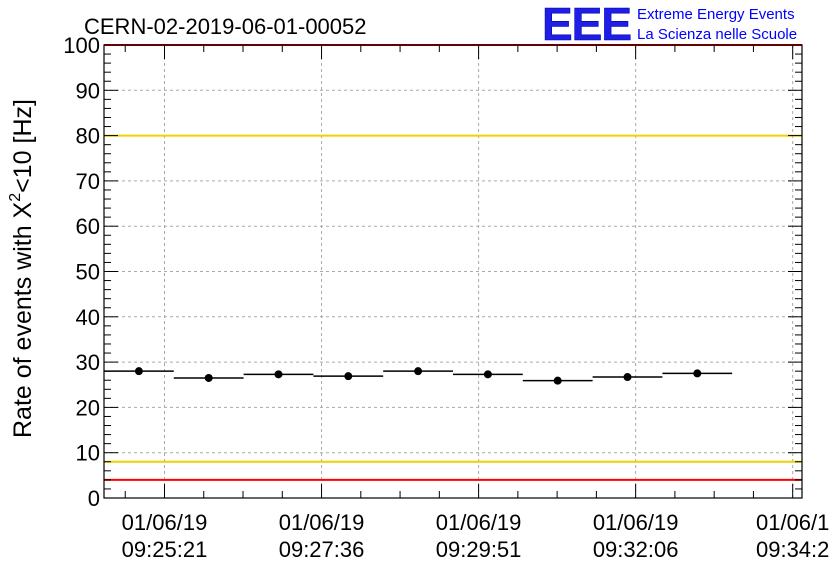 Image resolution: width=836 pixels, height=572 pixels. I want to click on y-axis-title-suffix: <10 [Hz], so click(23, 146).